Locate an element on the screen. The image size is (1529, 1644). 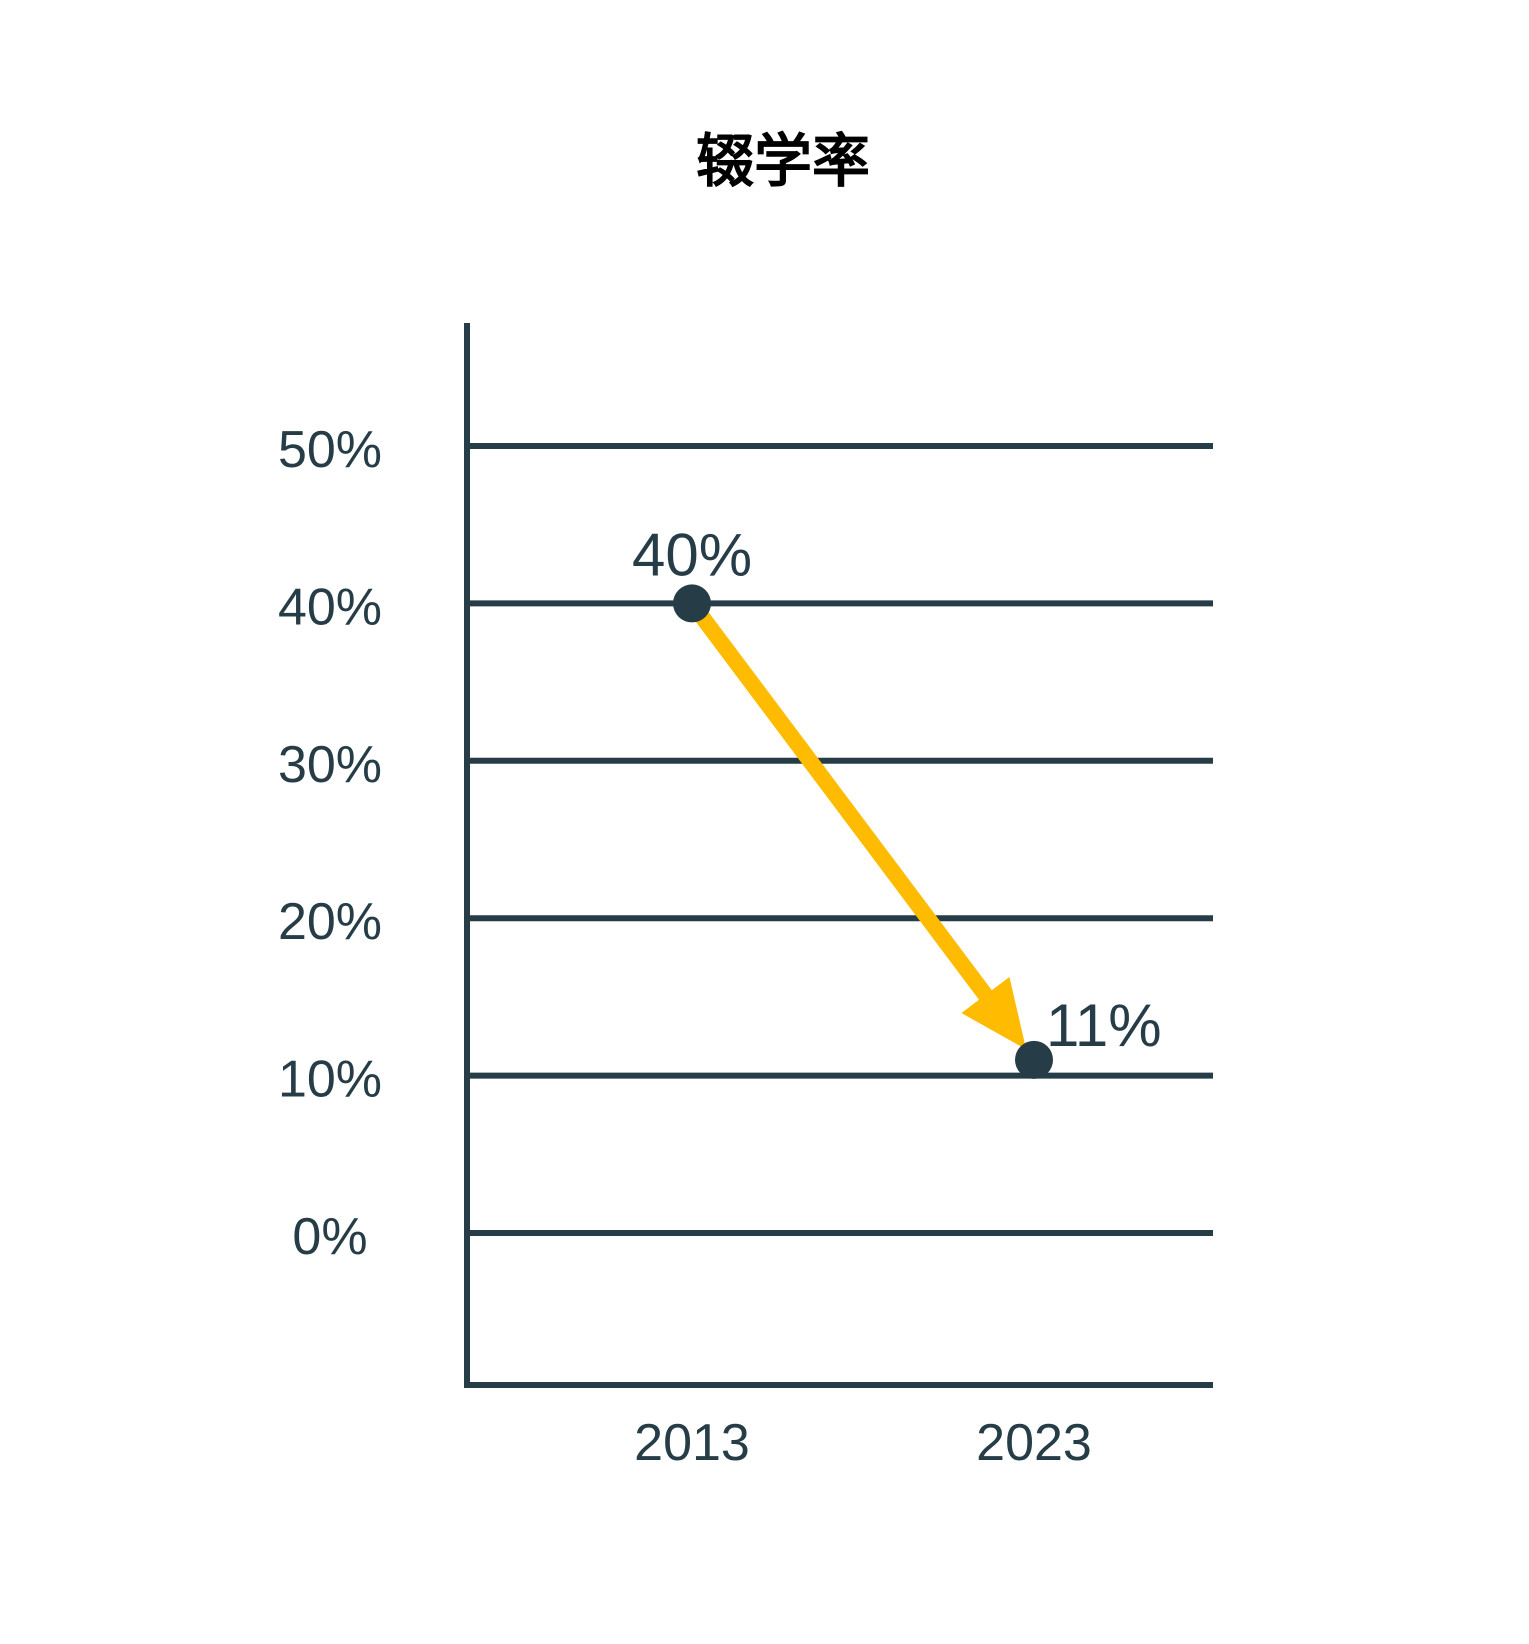
x-tick-labels: 2013 2023 is located at coordinates (863, 1443).